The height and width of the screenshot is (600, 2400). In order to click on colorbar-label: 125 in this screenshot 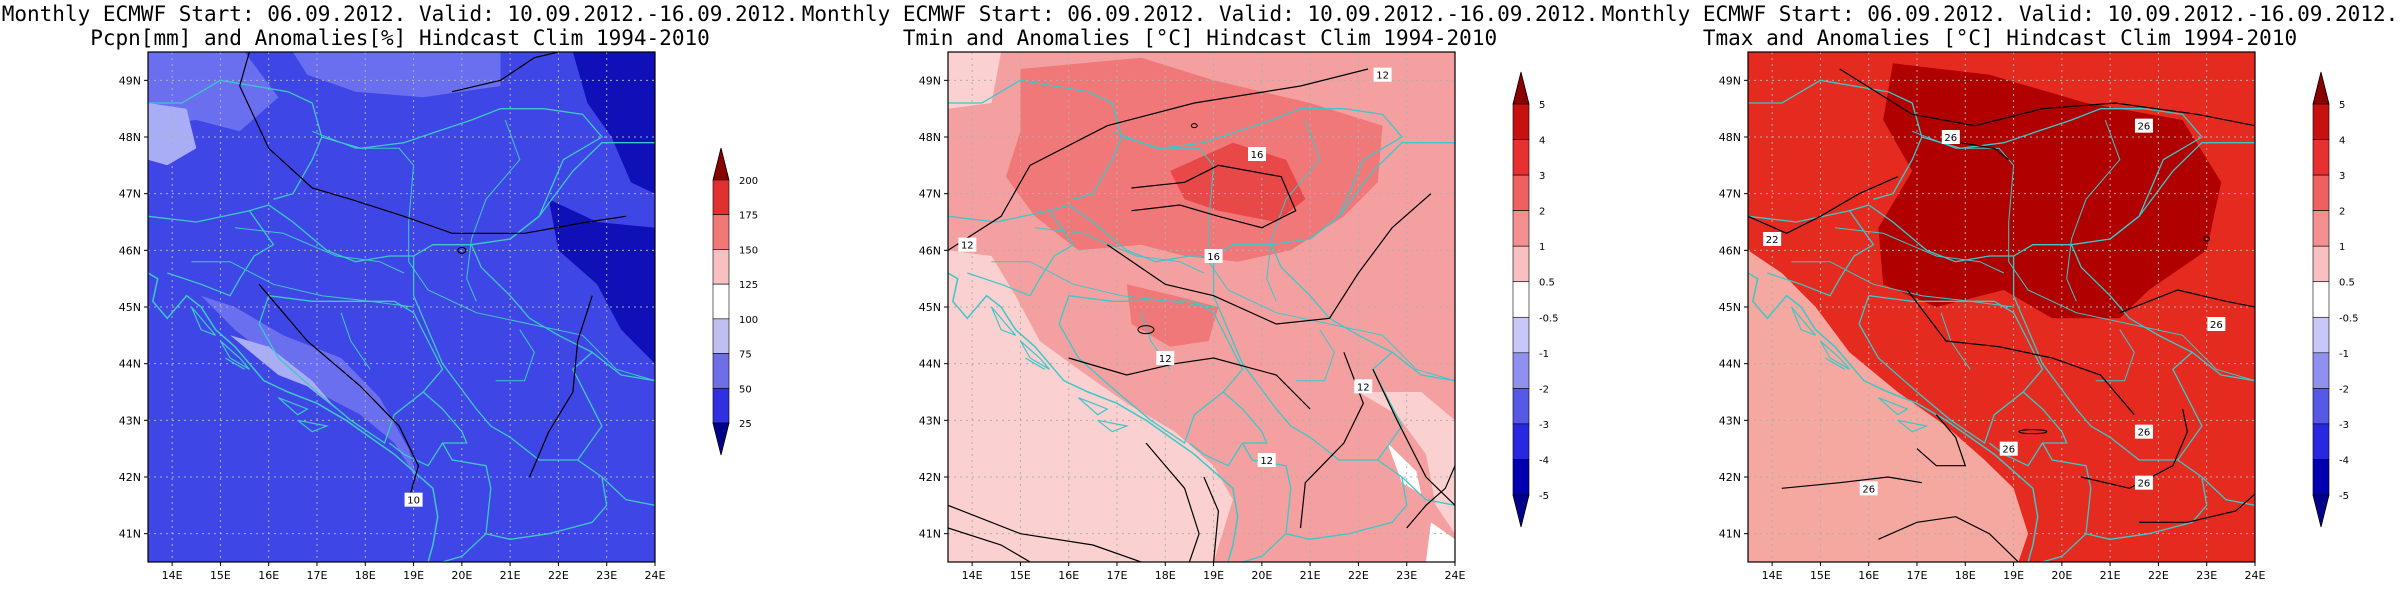, I will do `click(748, 285)`.